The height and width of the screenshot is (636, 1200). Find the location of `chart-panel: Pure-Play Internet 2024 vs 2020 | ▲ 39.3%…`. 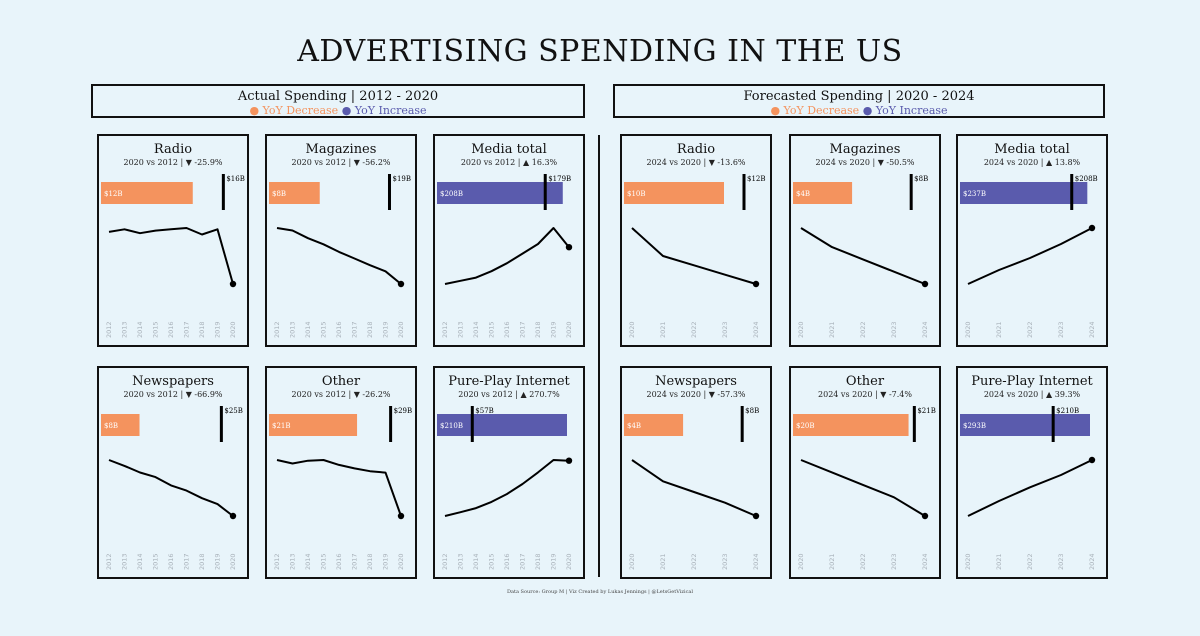

chart-panel: Pure-Play Internet 2024 vs 2020 | ▲ 39.3%… is located at coordinates (1032, 472).